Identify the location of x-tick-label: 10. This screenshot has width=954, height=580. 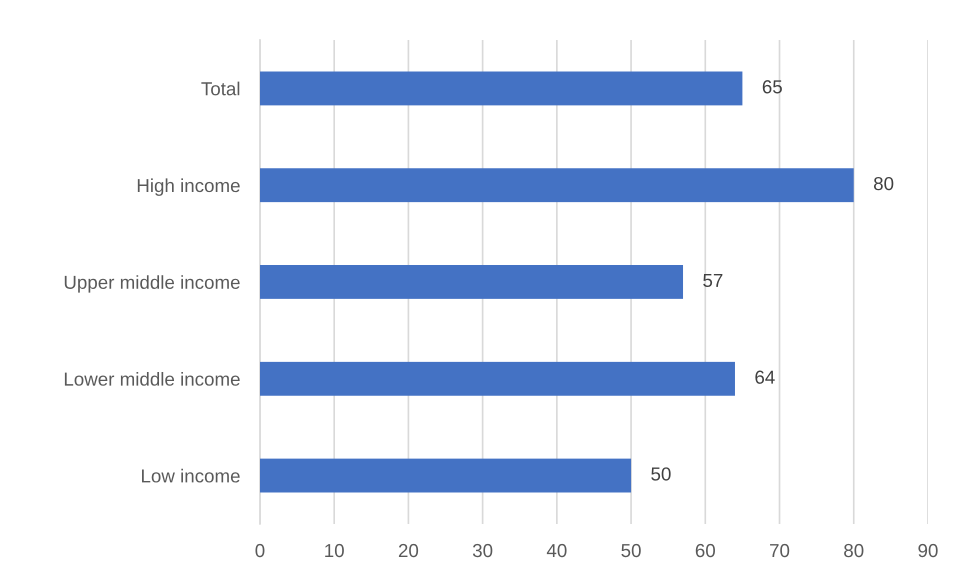
(334, 551).